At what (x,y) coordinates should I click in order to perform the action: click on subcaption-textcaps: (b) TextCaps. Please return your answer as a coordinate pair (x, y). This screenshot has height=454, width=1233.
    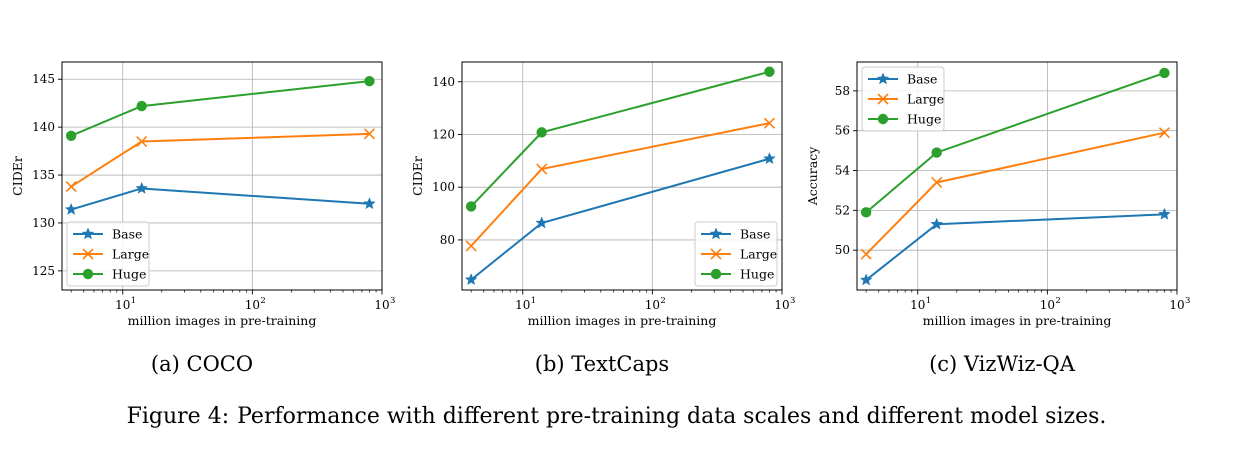
    Looking at the image, I should click on (602, 364).